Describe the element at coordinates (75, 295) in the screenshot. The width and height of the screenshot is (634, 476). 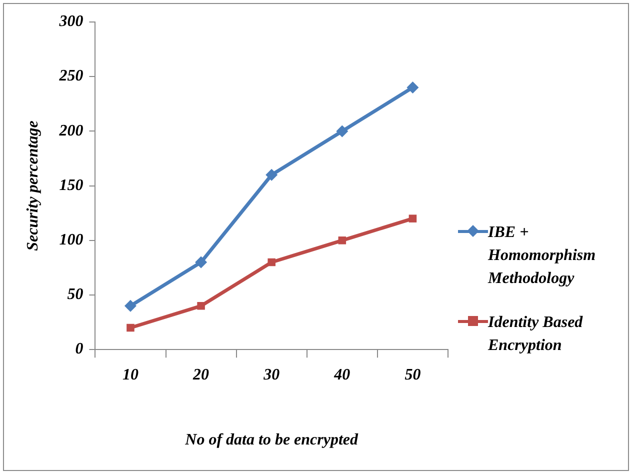
I see `y-tick-label: 50` at that location.